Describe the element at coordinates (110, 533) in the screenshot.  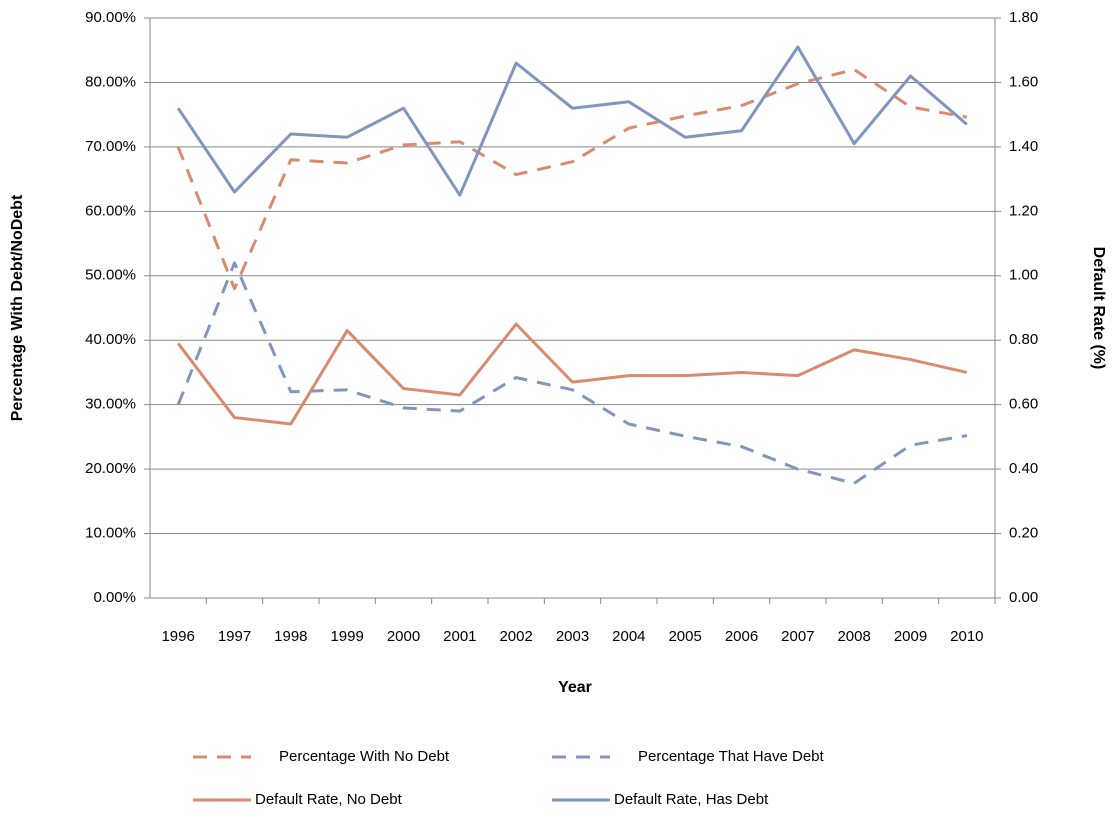
I see `y-tick-label: 10.00%` at that location.